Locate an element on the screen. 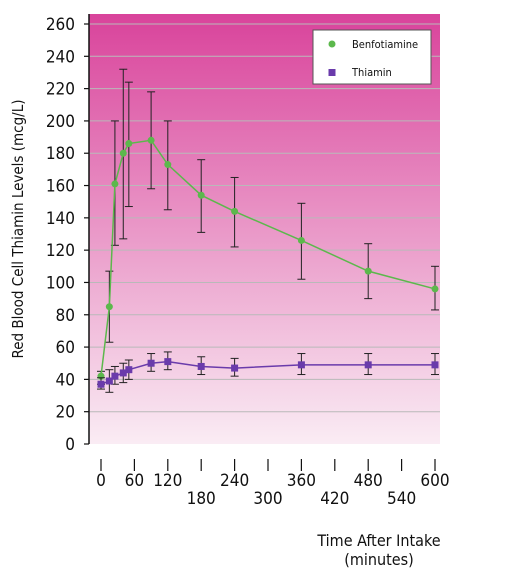  y-tick-label: 140 is located at coordinates (60, 219).